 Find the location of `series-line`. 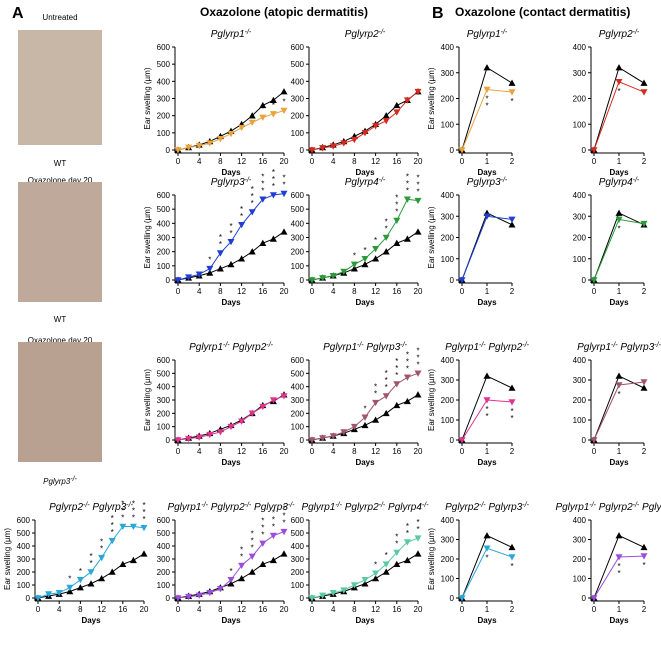

series-line is located at coordinates (365, 239).